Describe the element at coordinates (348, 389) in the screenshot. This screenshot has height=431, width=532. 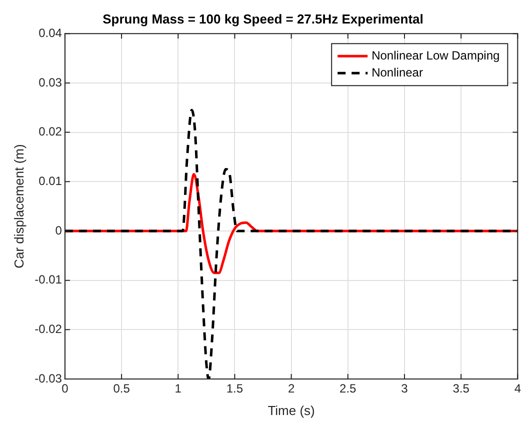
I see `x-tick-label: 2.5` at that location.